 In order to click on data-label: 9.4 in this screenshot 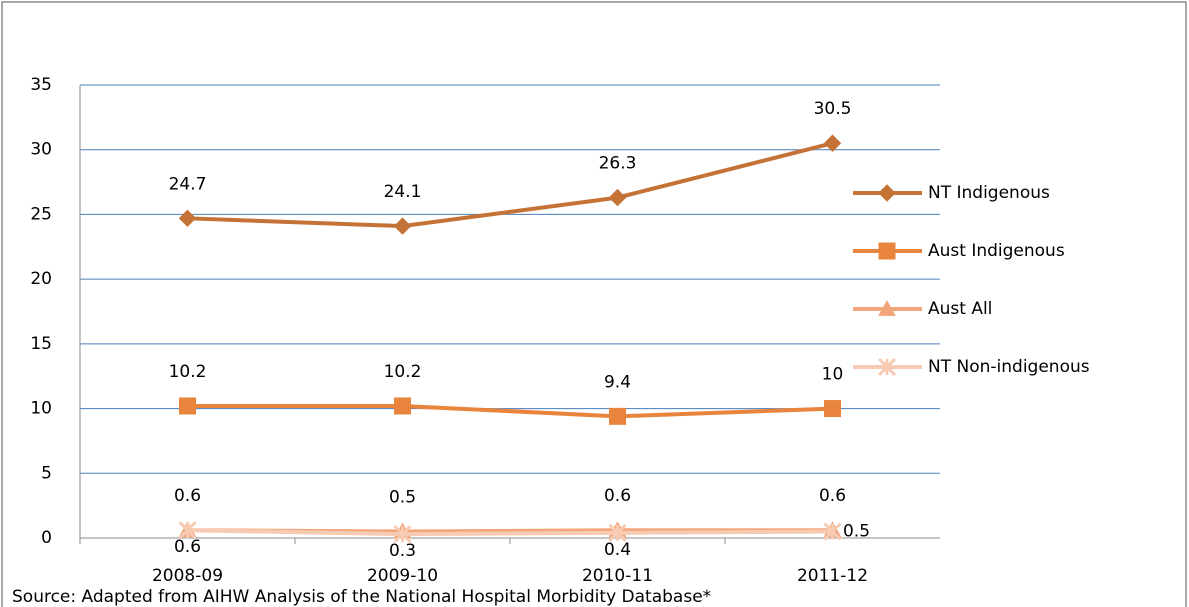, I will do `click(617, 382)`.